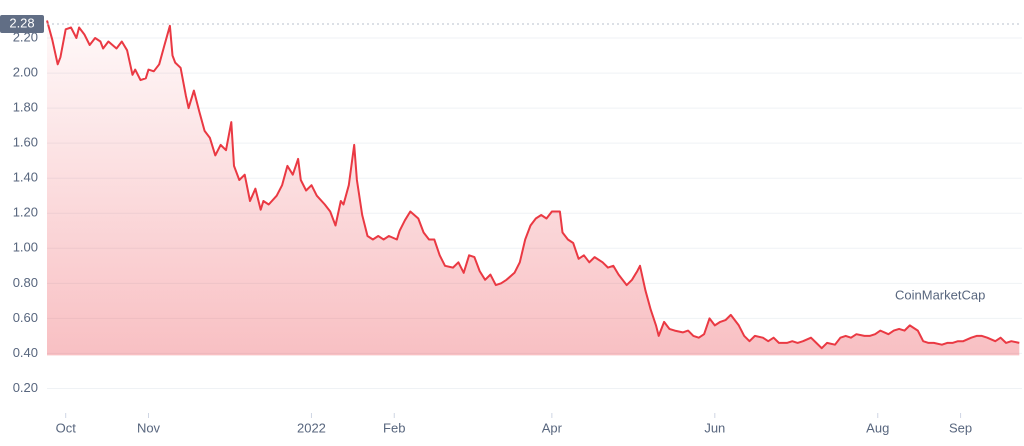 Image resolution: width=1024 pixels, height=446 pixels. Describe the element at coordinates (25, 352) in the screenshot. I see `y-tick-label: 0.40` at that location.